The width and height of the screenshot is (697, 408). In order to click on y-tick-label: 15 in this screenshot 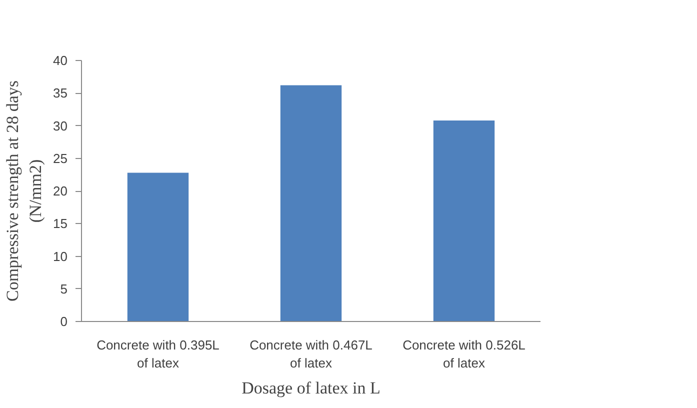, I will do `click(60, 224)`.